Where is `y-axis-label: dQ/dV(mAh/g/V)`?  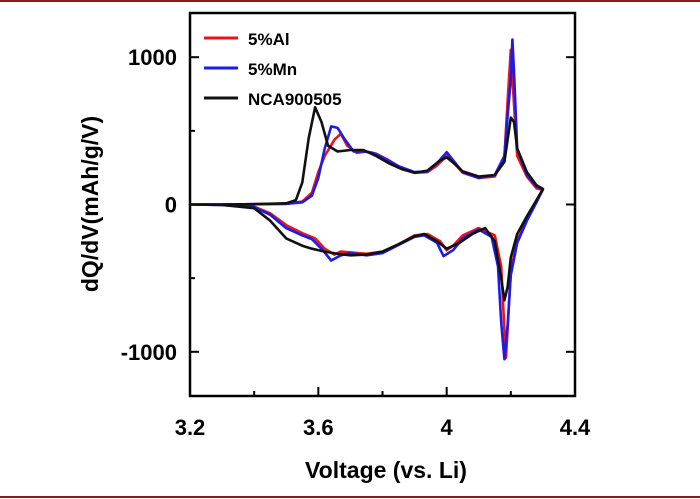
y-axis-label: dQ/dV(mAh/g/V) is located at coordinates (90, 204).